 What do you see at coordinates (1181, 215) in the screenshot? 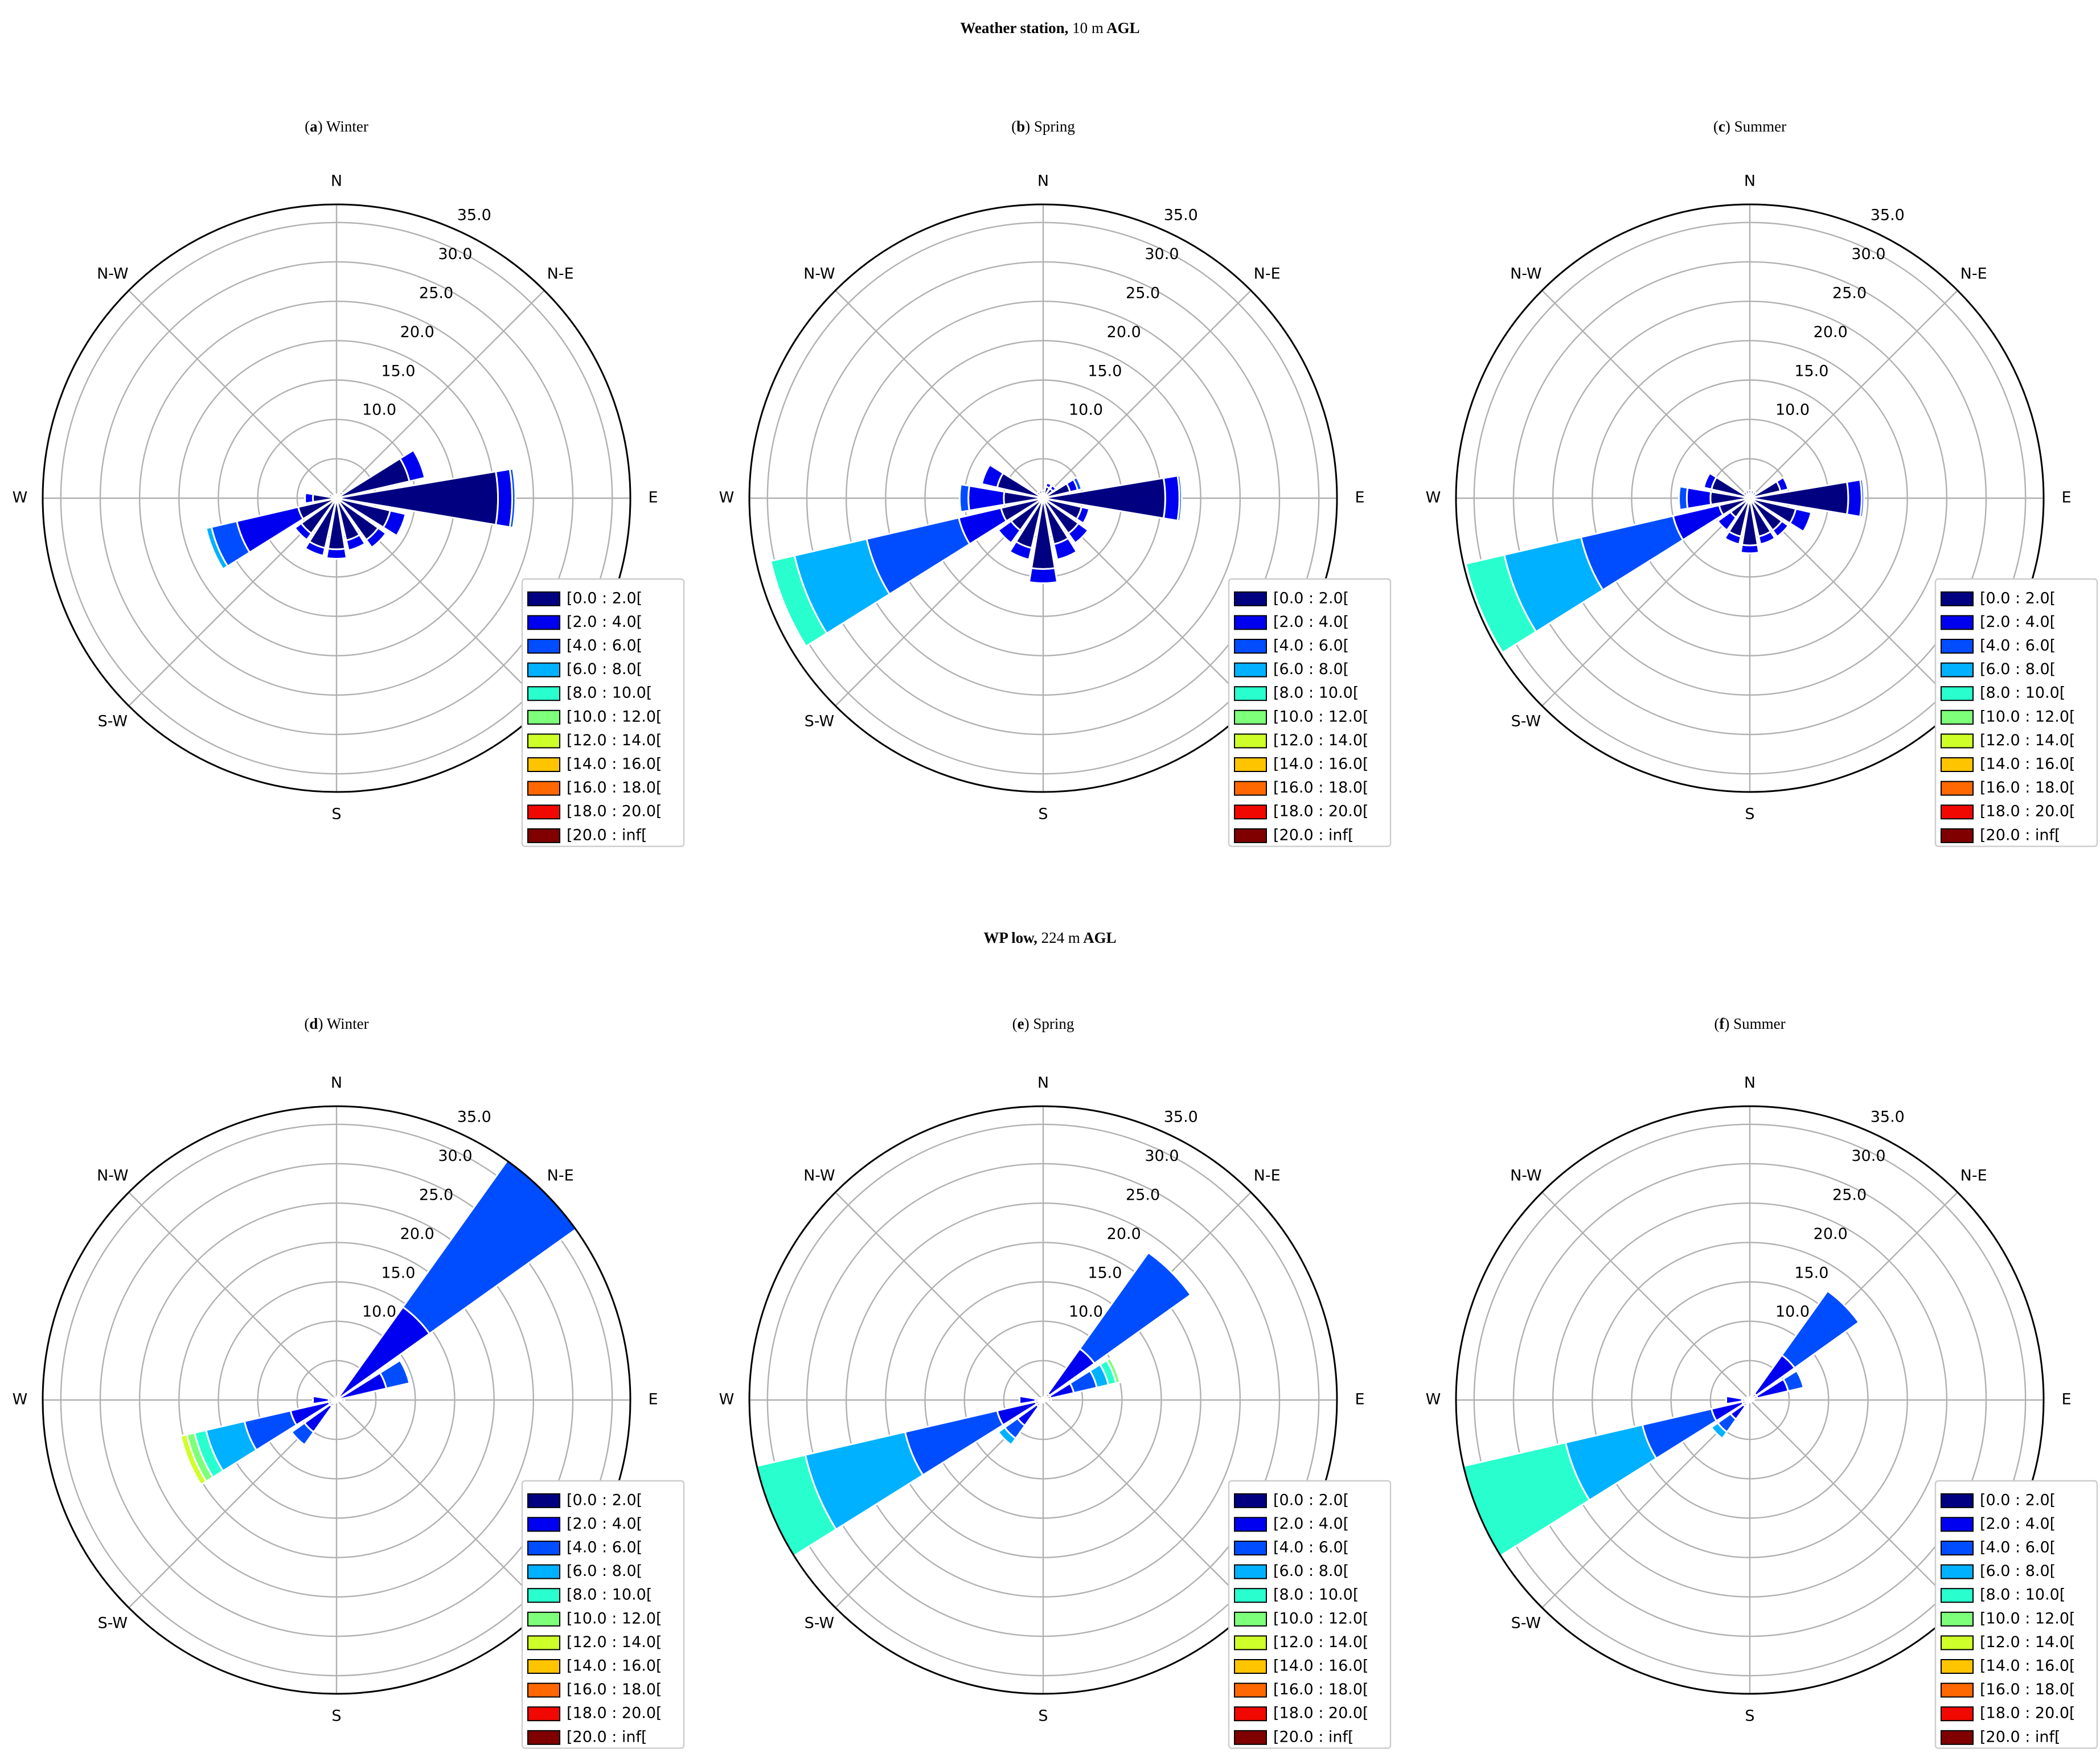
I see `radial-tick-label: 35.0` at bounding box center [1181, 215].